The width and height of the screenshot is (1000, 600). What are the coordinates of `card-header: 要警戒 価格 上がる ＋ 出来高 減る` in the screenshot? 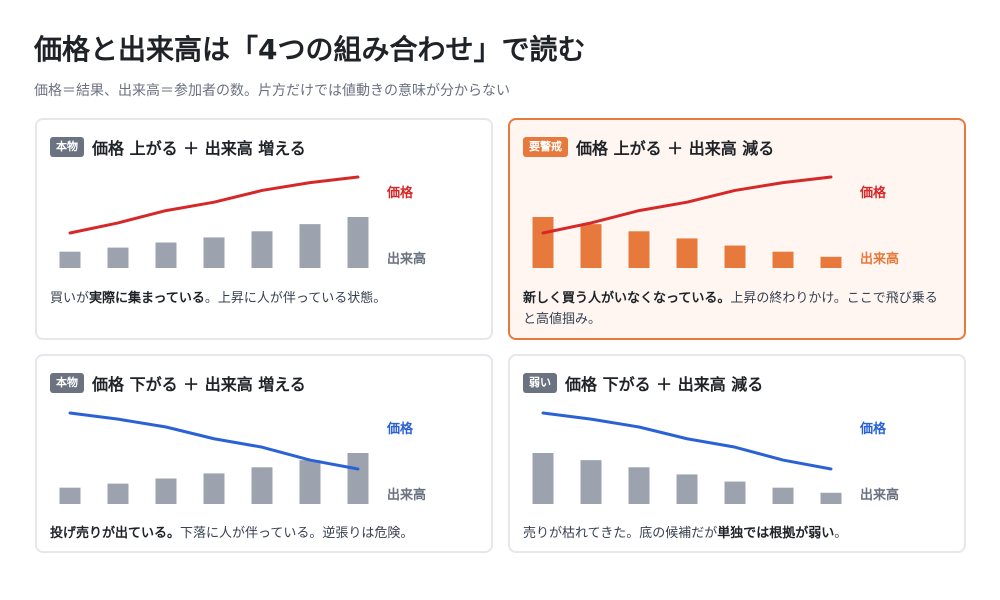 It's located at (648, 147).